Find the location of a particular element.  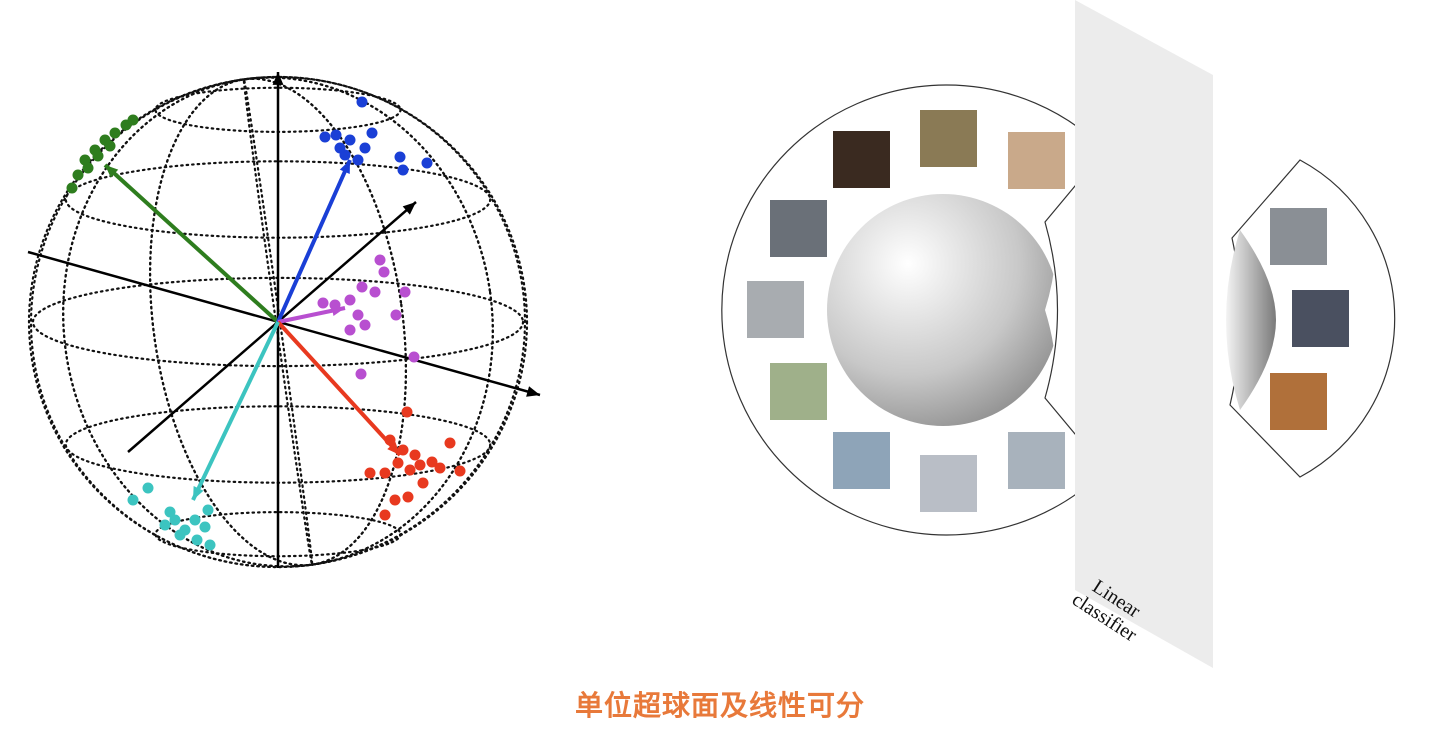

cyan-vector is located at coordinates (235, 411).